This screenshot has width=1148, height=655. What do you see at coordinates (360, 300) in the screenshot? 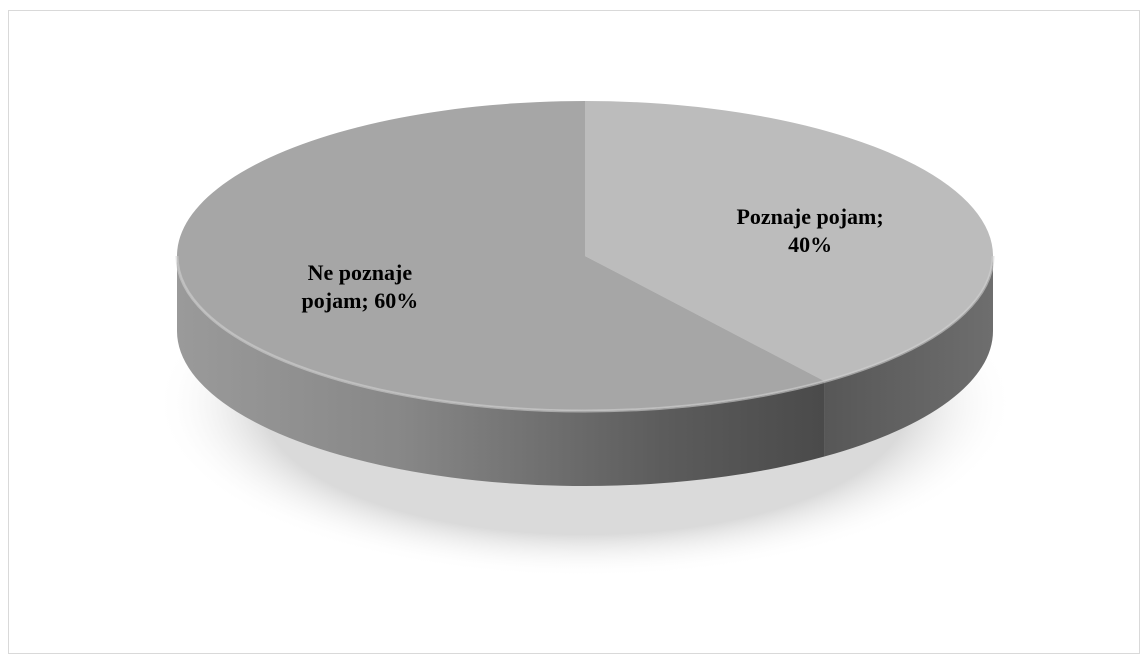
I see `slice-label-line-2: pojam; 60%` at bounding box center [360, 300].